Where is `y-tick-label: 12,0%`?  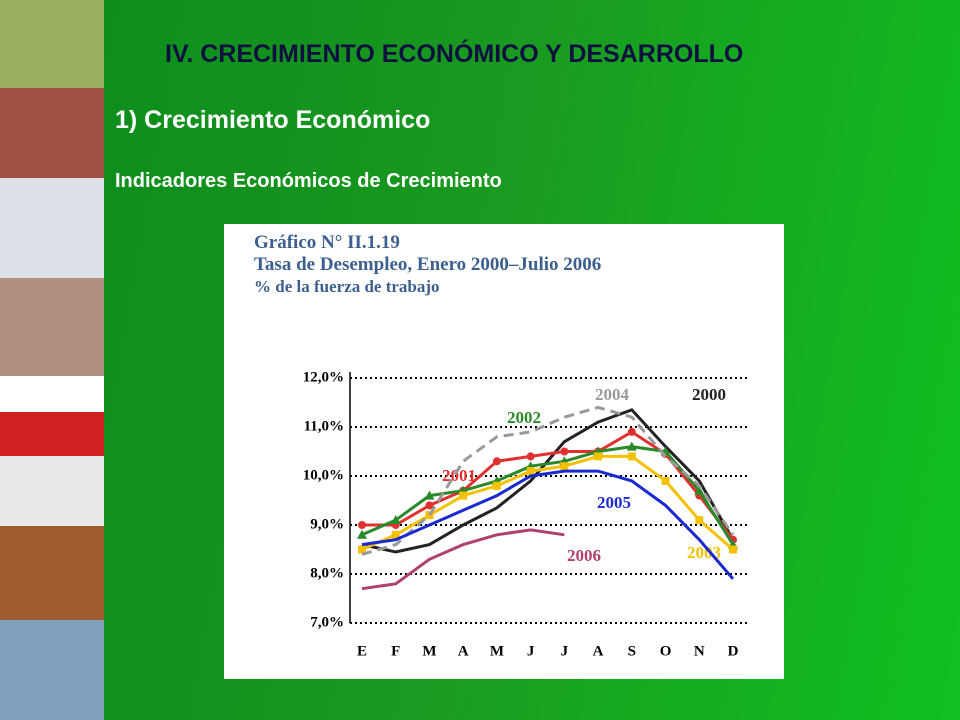
y-tick-label: 12,0% is located at coordinates (323, 377).